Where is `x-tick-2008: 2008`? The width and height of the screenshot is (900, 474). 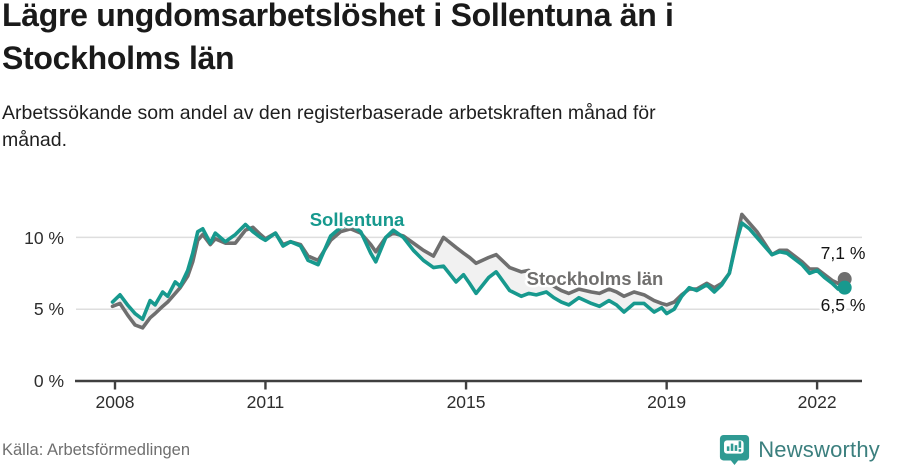
x-tick-2008: 2008 is located at coordinates (115, 402).